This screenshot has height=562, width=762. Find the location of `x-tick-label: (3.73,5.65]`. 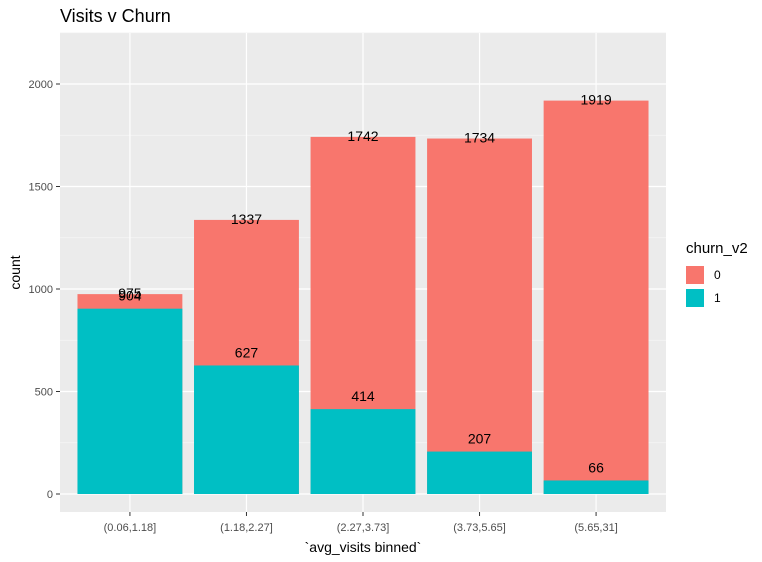

x-tick-label: (3.73,5.65] is located at coordinates (479, 528).